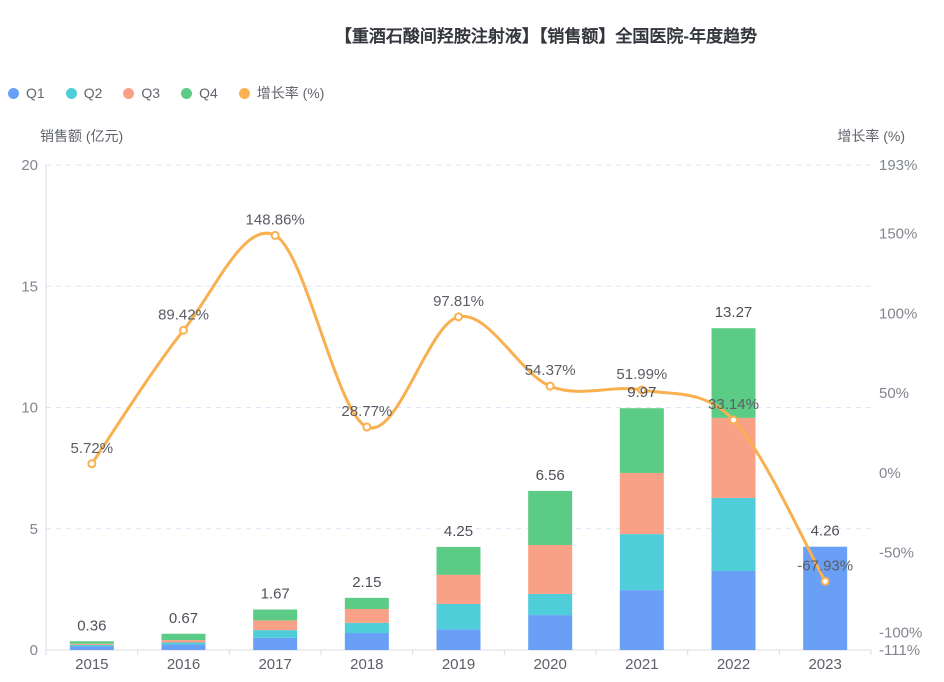 This screenshot has width=944, height=682. Describe the element at coordinates (825, 565) in the screenshot. I see `growth-value-label: -67.93%` at that location.